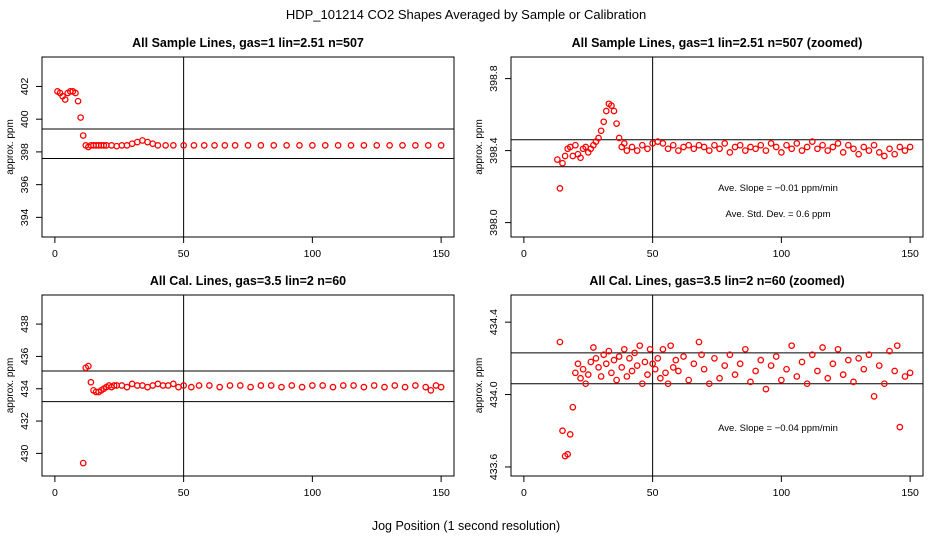  Describe the element at coordinates (25, 324) in the screenshot. I see `y-tick-label: 438` at that location.